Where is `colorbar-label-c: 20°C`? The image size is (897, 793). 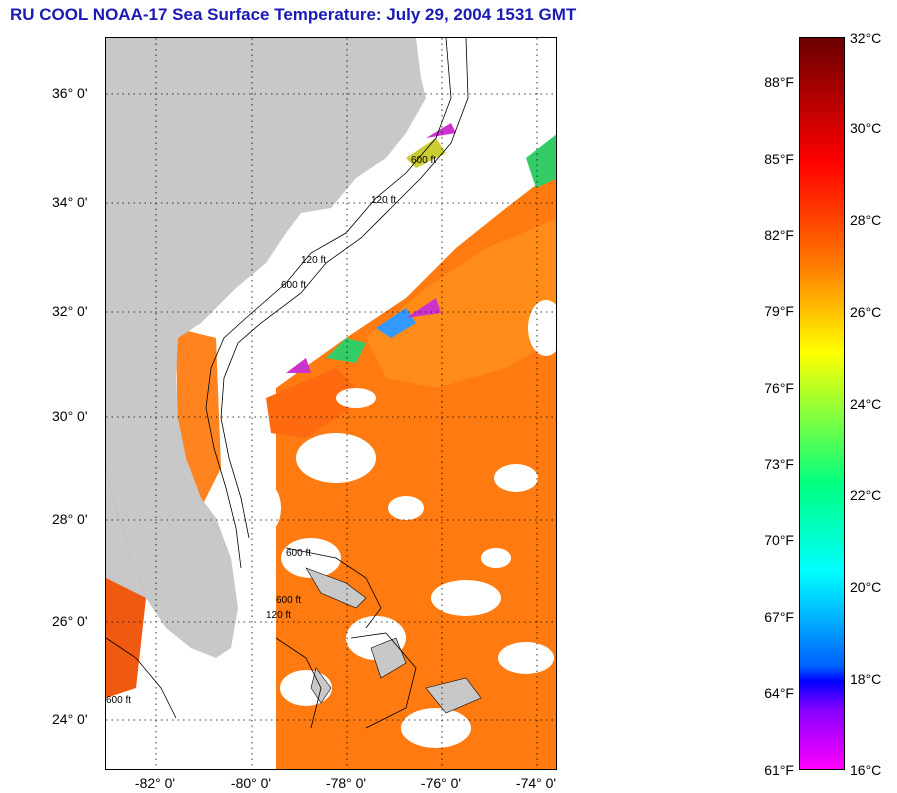 colorbar-label-c: 20°C is located at coordinates (866, 587).